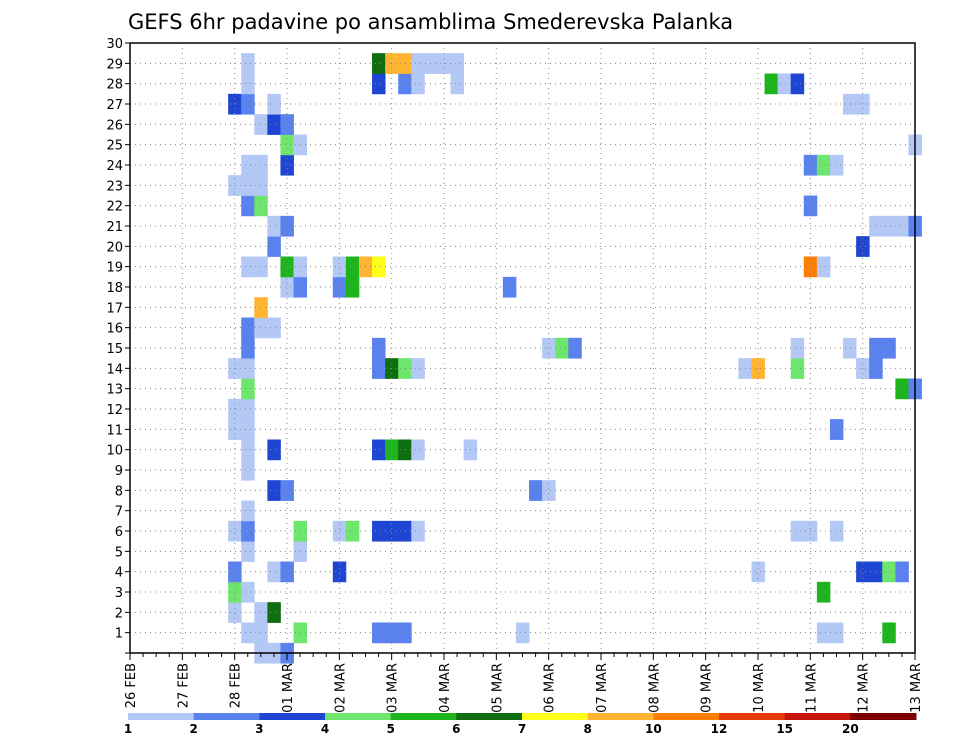  I want to click on legend-label: 20, so click(850, 729).